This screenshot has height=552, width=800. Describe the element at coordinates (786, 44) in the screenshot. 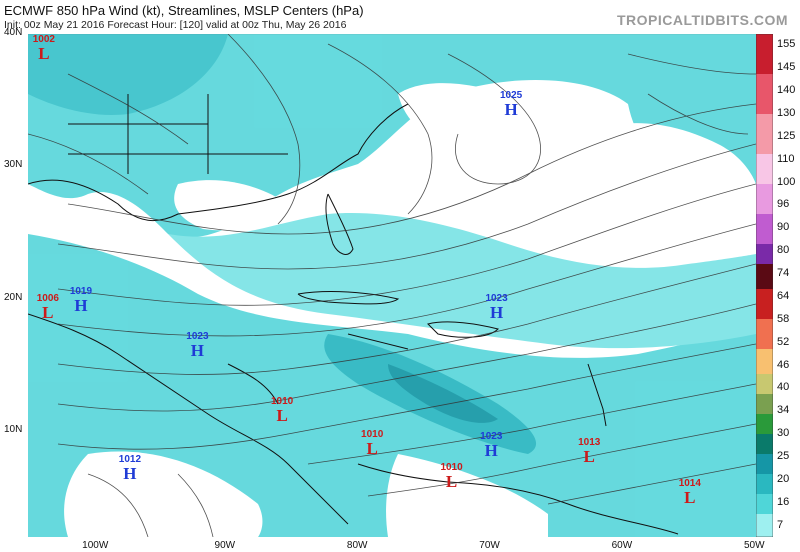

I see `colorbar-label: 155` at that location.